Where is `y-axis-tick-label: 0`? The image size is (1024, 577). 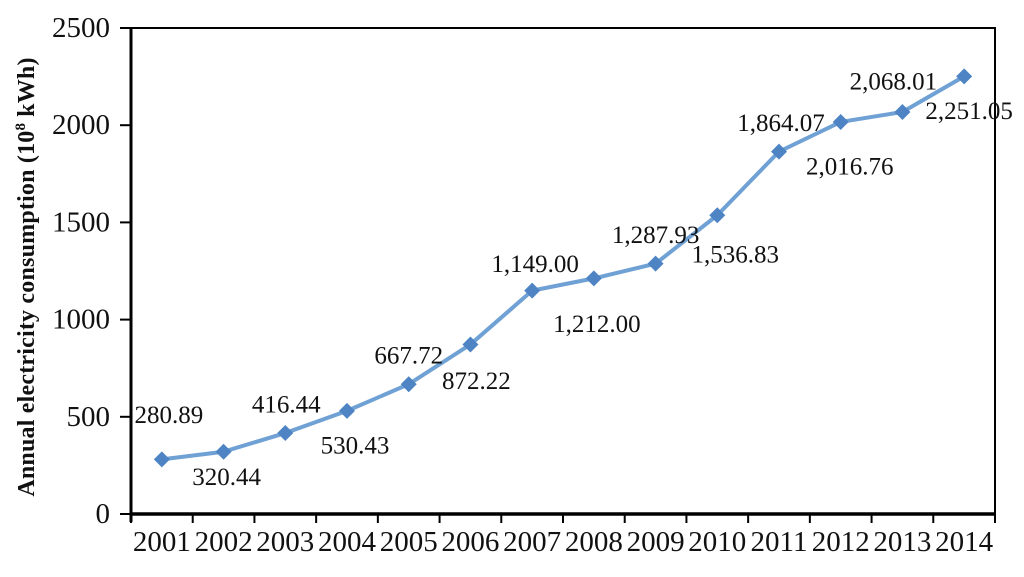 y-axis-tick-label: 0 is located at coordinates (103, 514).